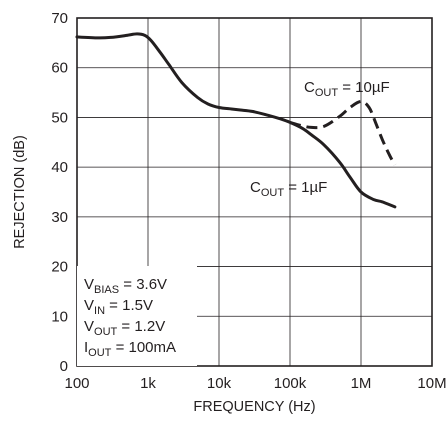 The height and width of the screenshot is (423, 446). I want to click on conditions-box, so click(137, 316).